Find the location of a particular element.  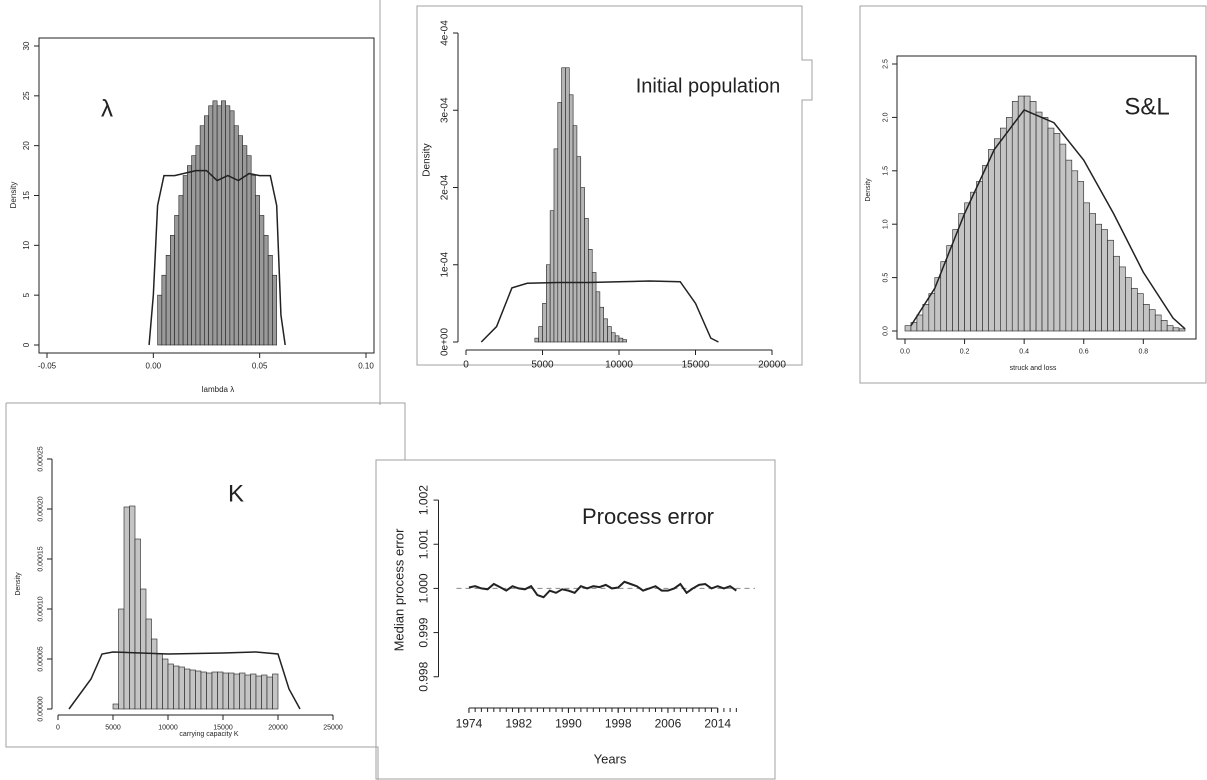

x-tick-label: 0.8 is located at coordinates (1143, 352).